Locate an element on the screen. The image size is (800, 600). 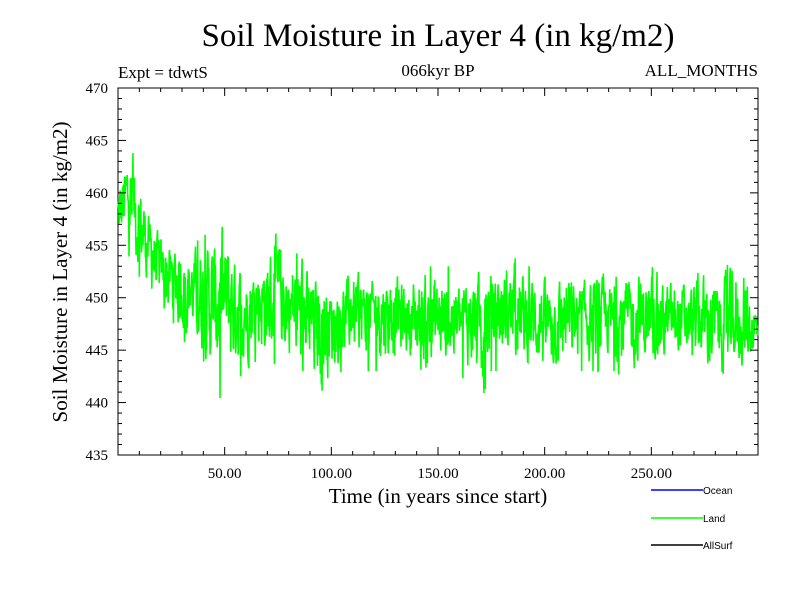
legend-label-allsurf: AllSurf is located at coordinates (718, 546).